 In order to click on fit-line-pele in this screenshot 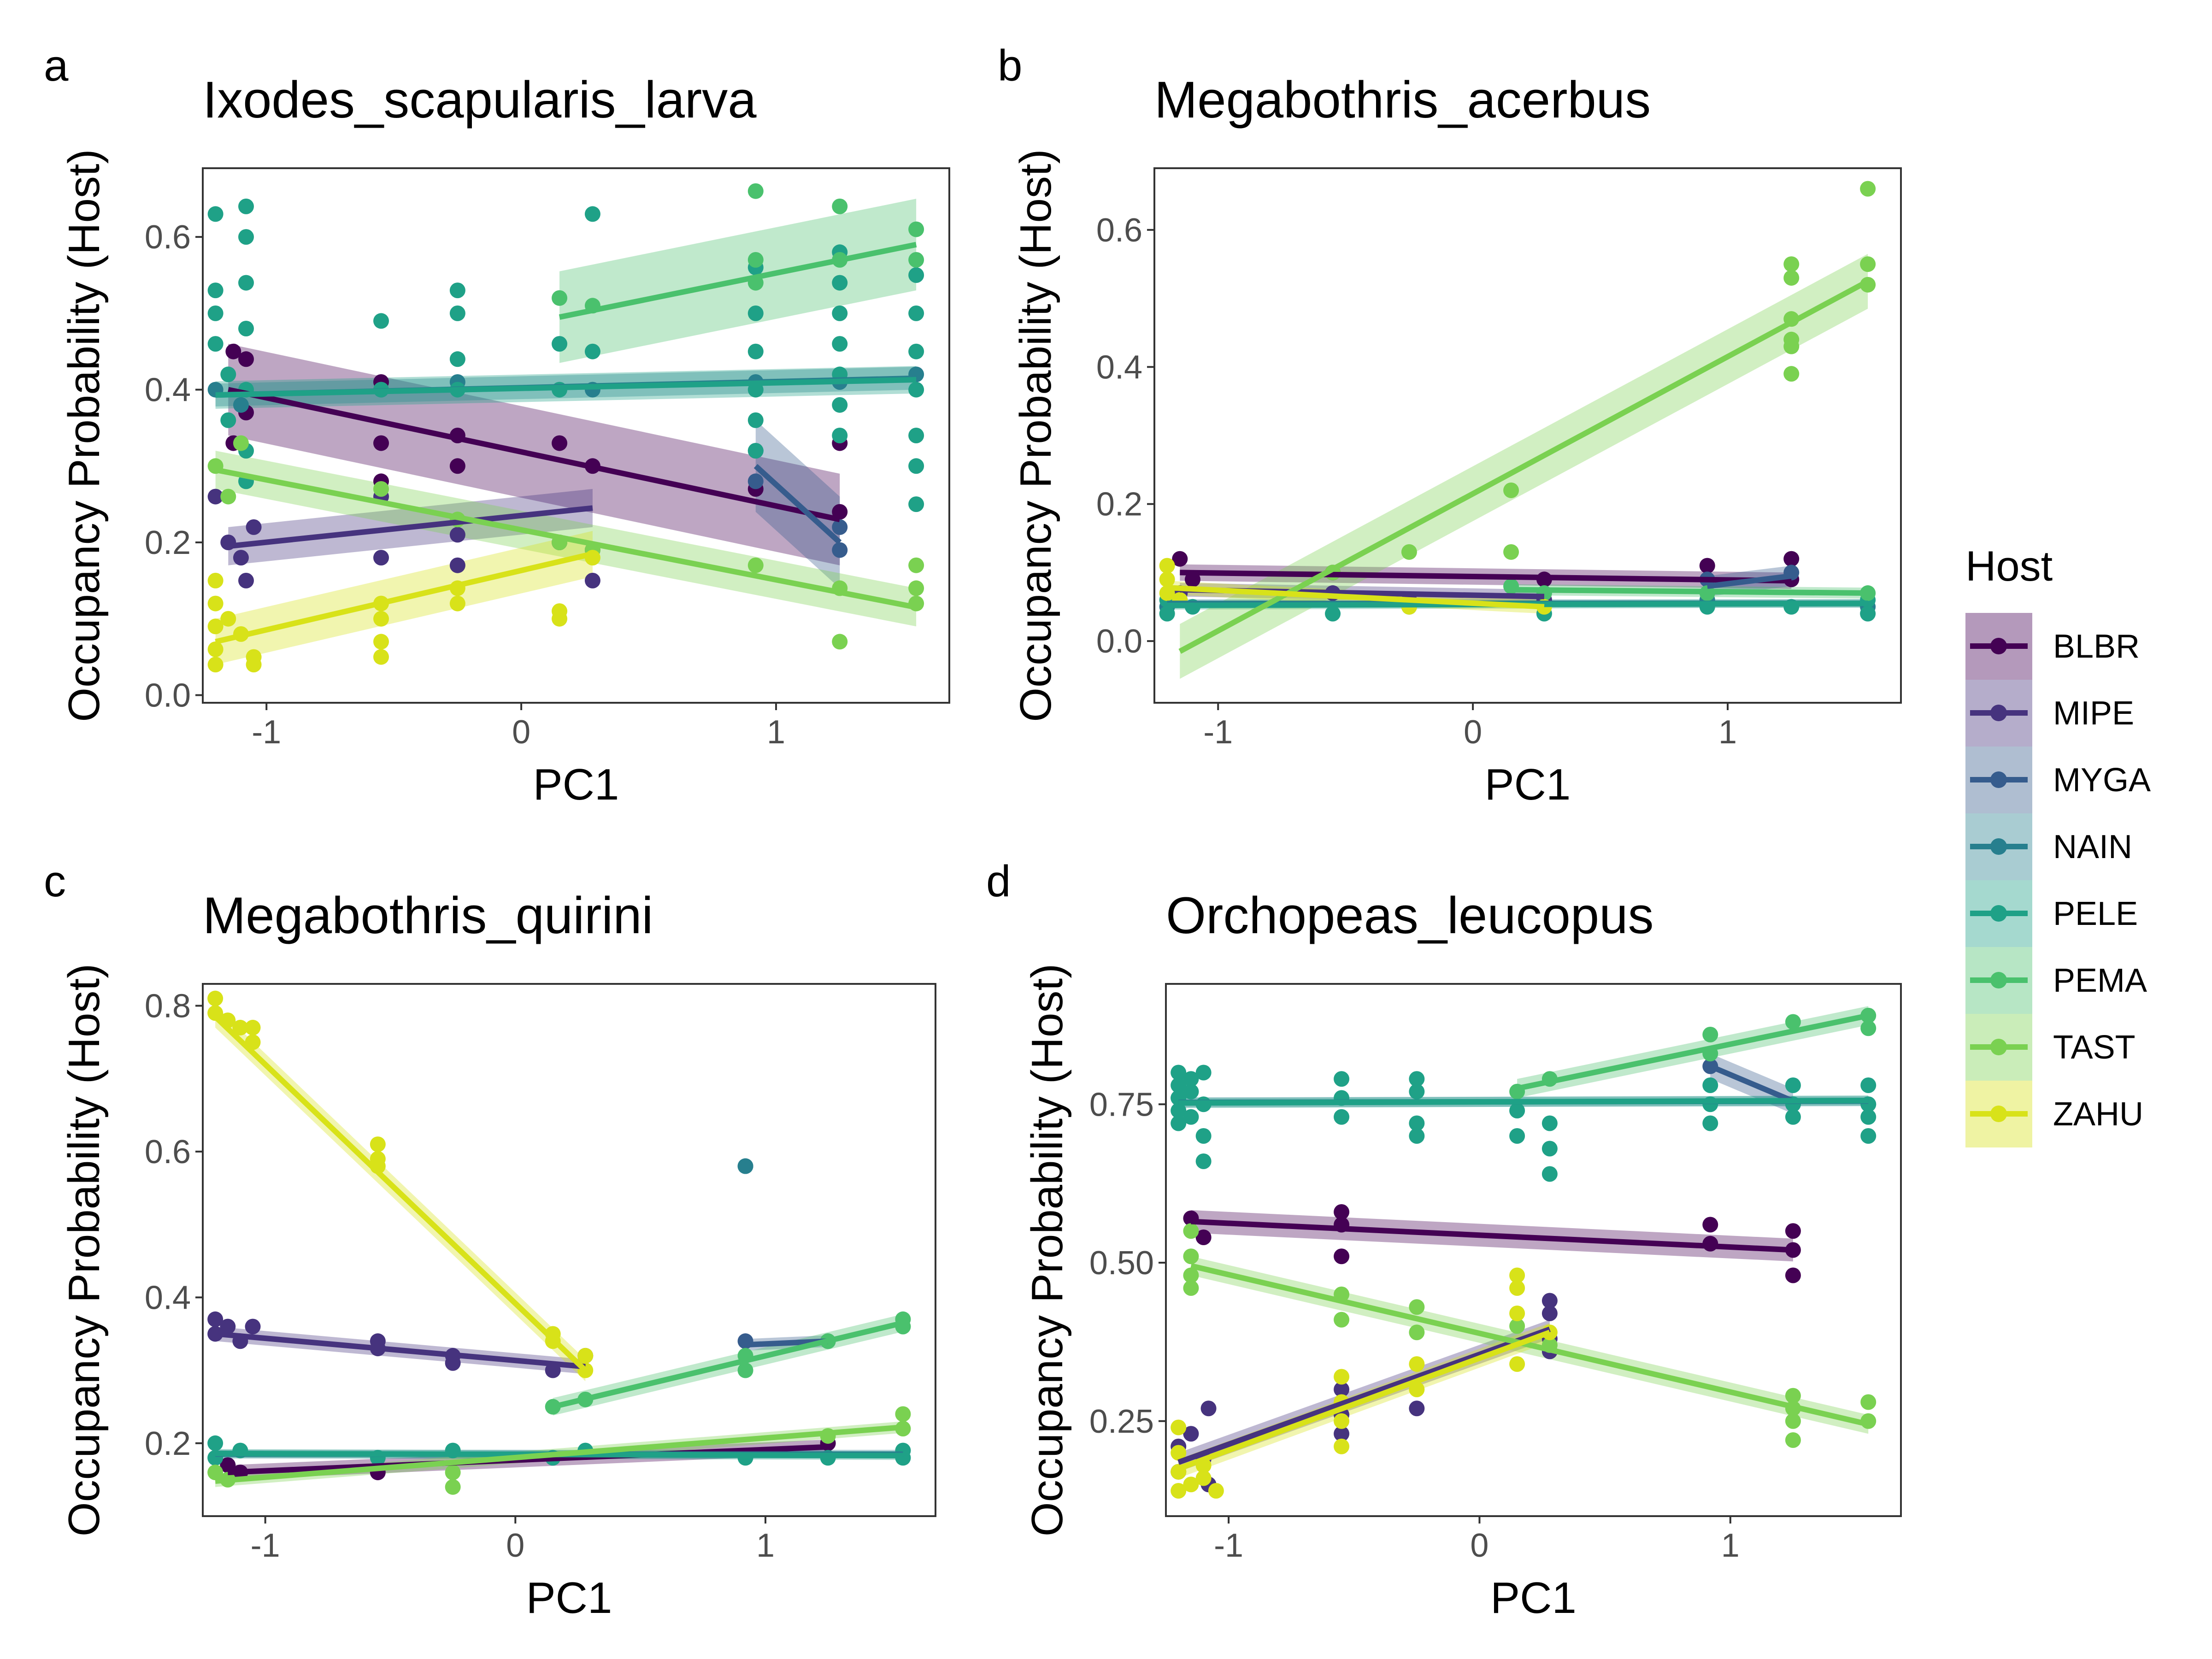, I will do `click(566, 387)`.